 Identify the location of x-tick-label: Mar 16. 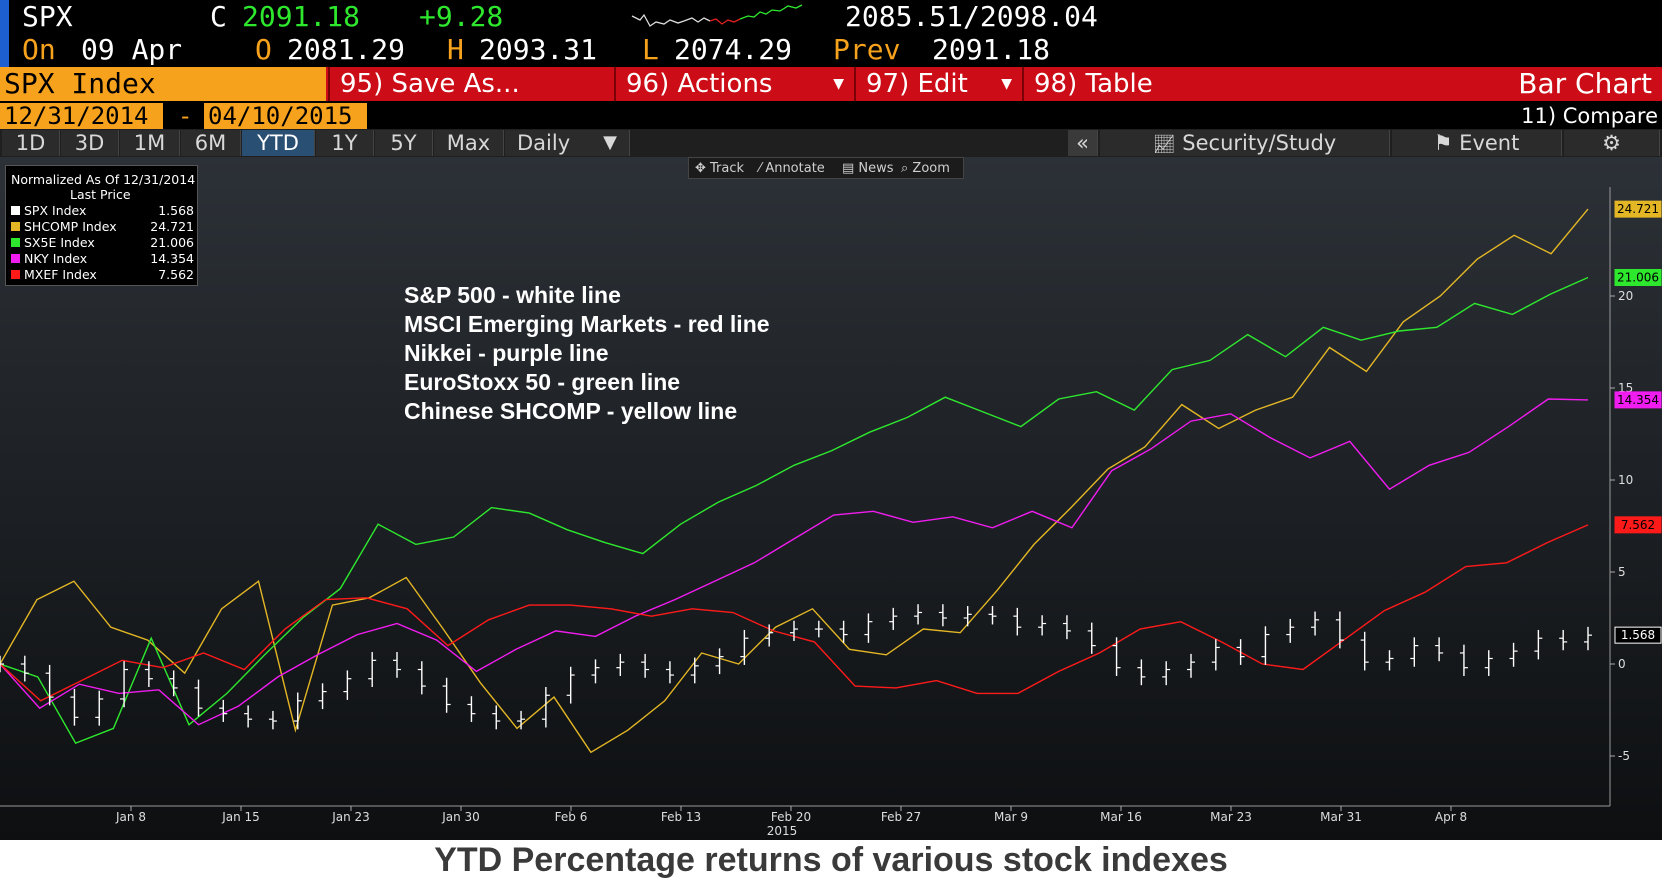
(1121, 817).